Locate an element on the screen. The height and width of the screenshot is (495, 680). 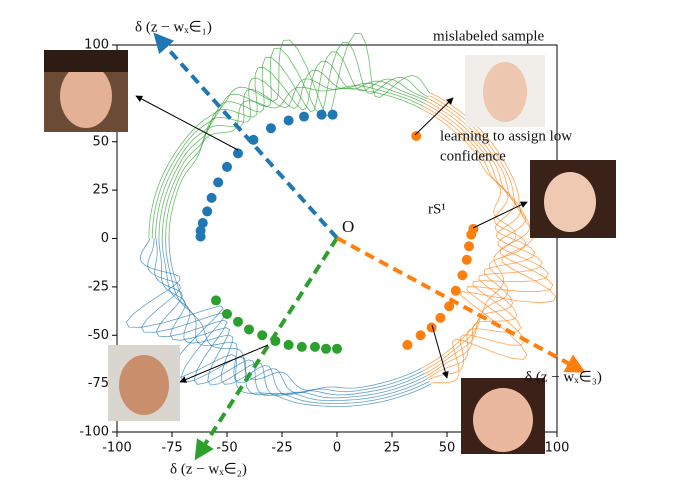
x-tick-label: 0 is located at coordinates (337, 448).